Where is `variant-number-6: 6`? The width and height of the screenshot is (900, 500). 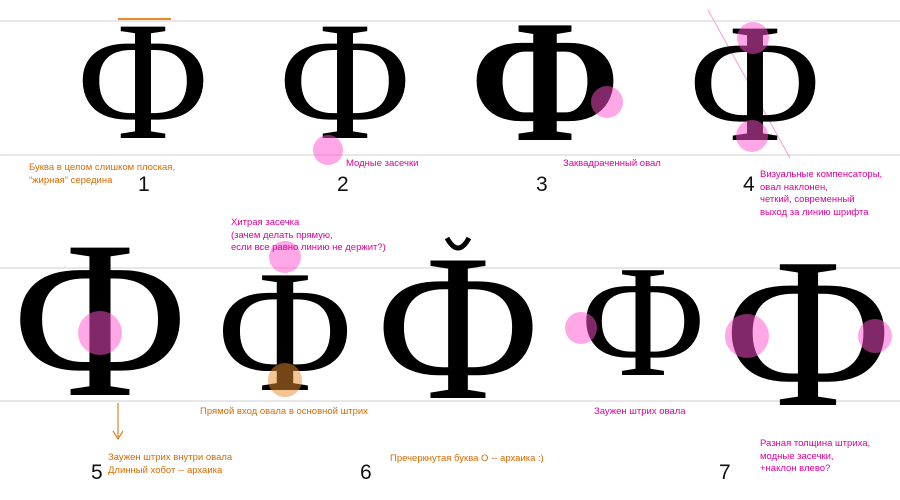
variant-number-6: 6 is located at coordinates (366, 472).